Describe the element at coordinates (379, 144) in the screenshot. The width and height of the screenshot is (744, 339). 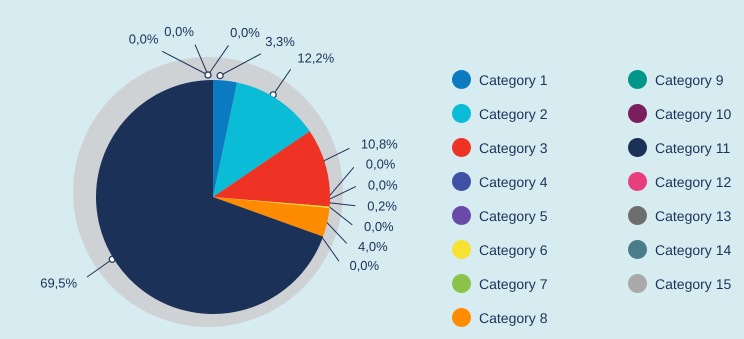
I see `data-label: 10,8%` at that location.